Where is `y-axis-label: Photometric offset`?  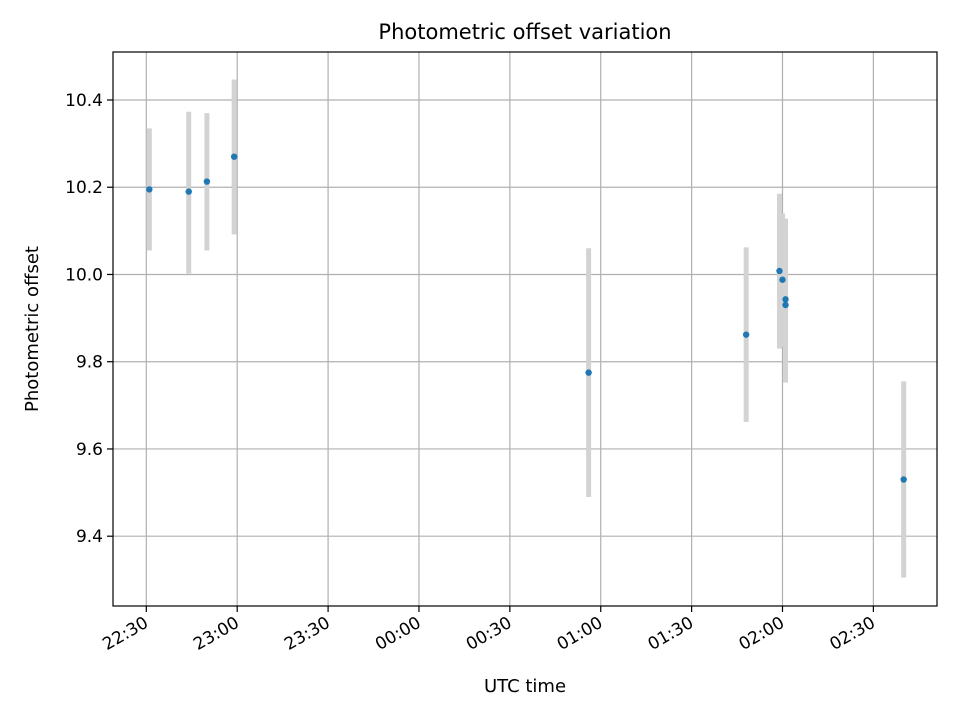
y-axis-label: Photometric offset is located at coordinates (32, 329).